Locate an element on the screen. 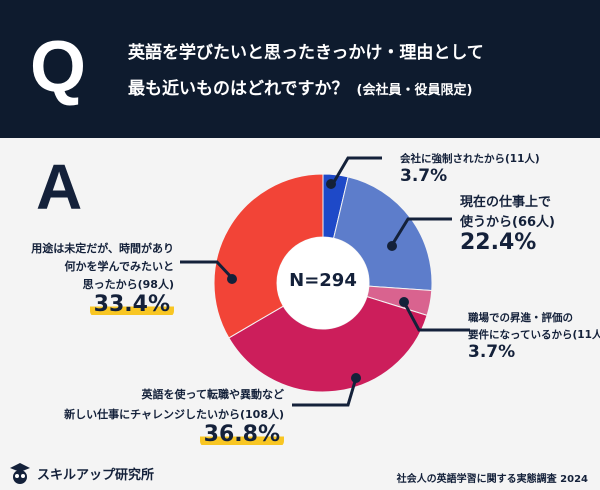 The image size is (600, 490). label-text: 要件になっているから(11人) is located at coordinates (534, 335).